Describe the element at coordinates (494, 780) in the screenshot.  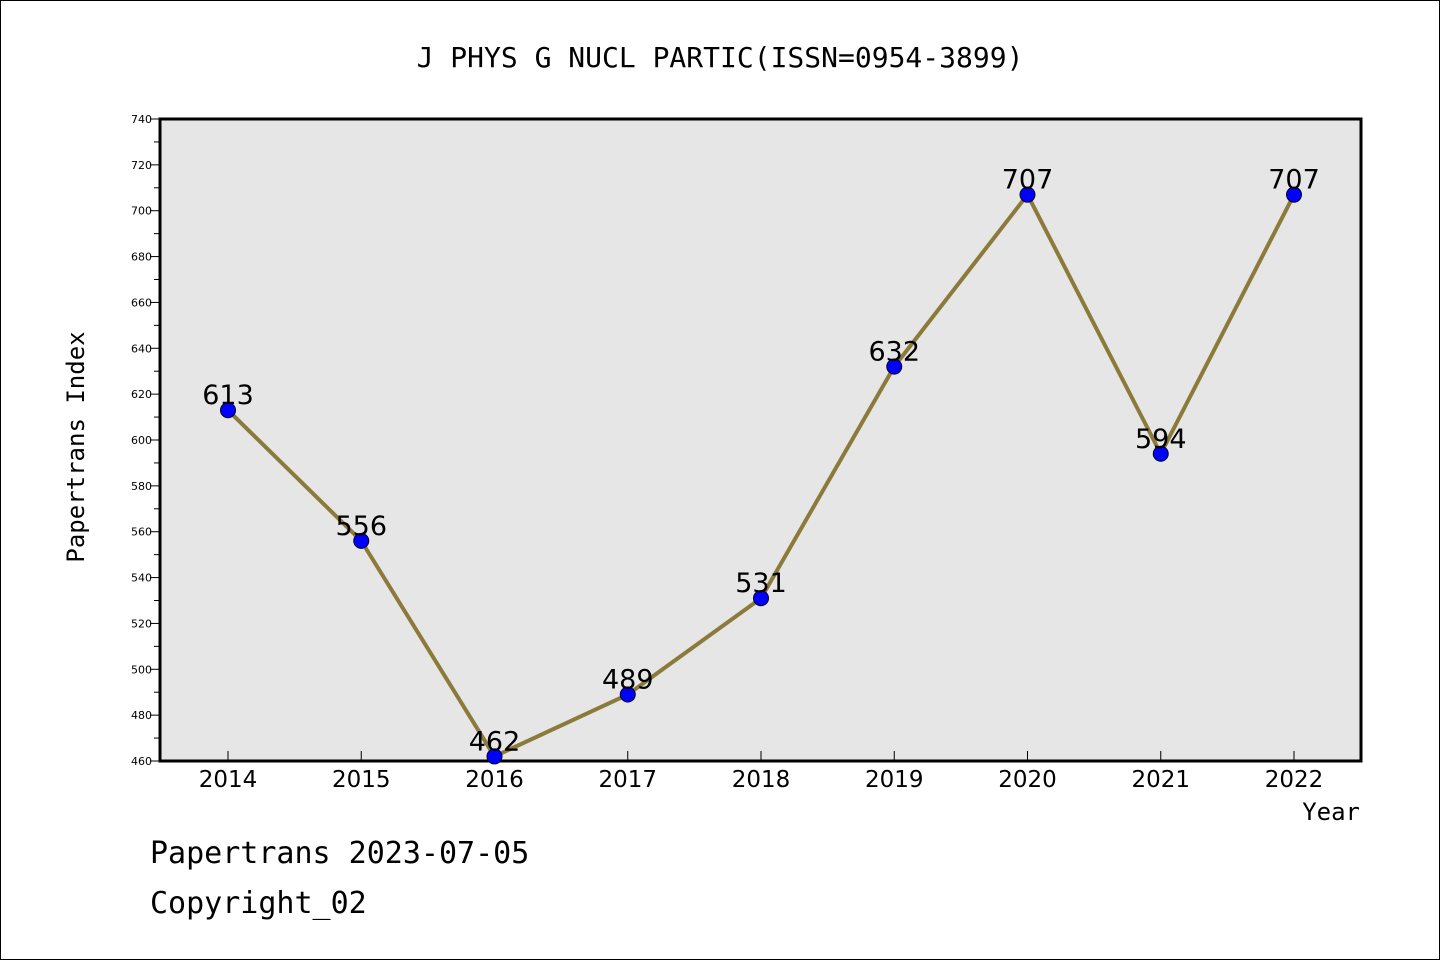
I see `x-tick-label: 2016` at that location.